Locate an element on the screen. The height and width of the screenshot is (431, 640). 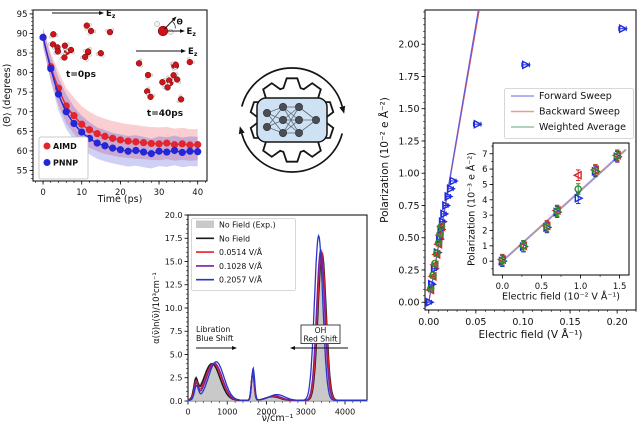
x-tick-label: 4000 is located at coordinates (345, 412).